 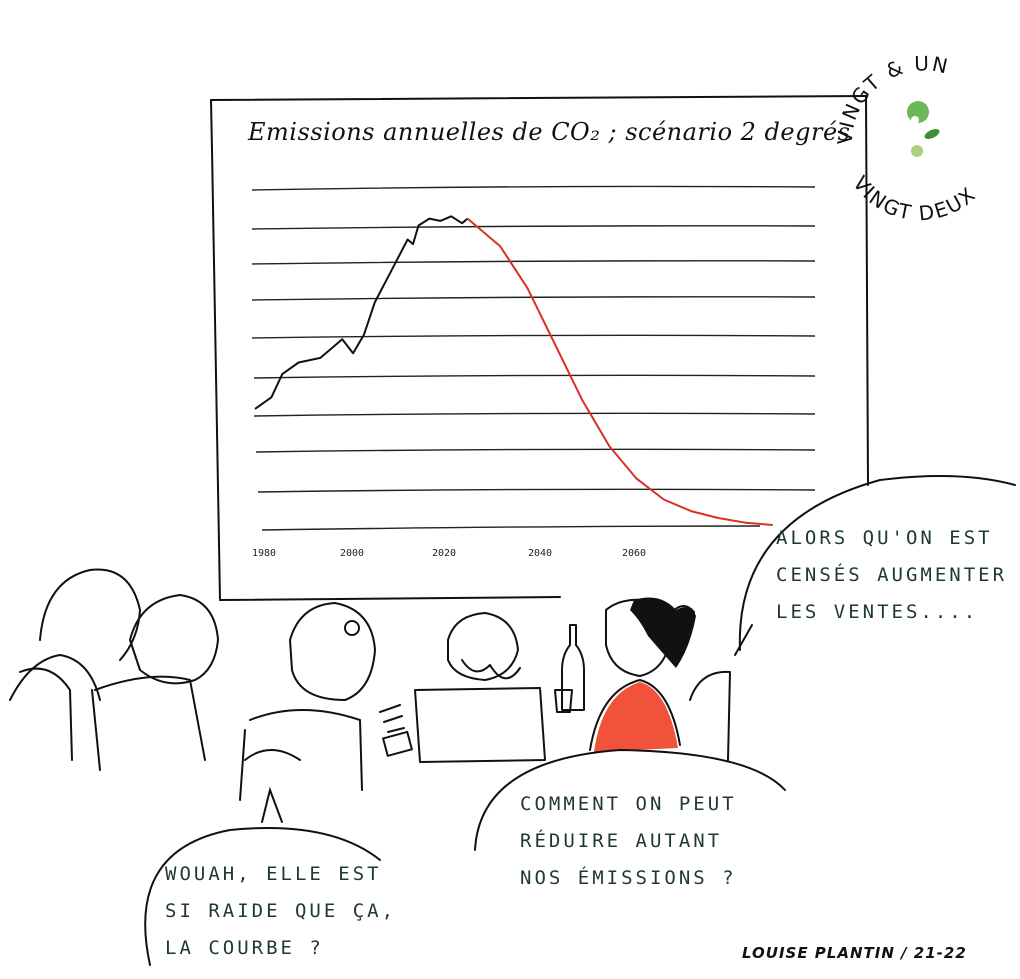 I want to click on bubble-middle-outline, so click(x=630, y=799).